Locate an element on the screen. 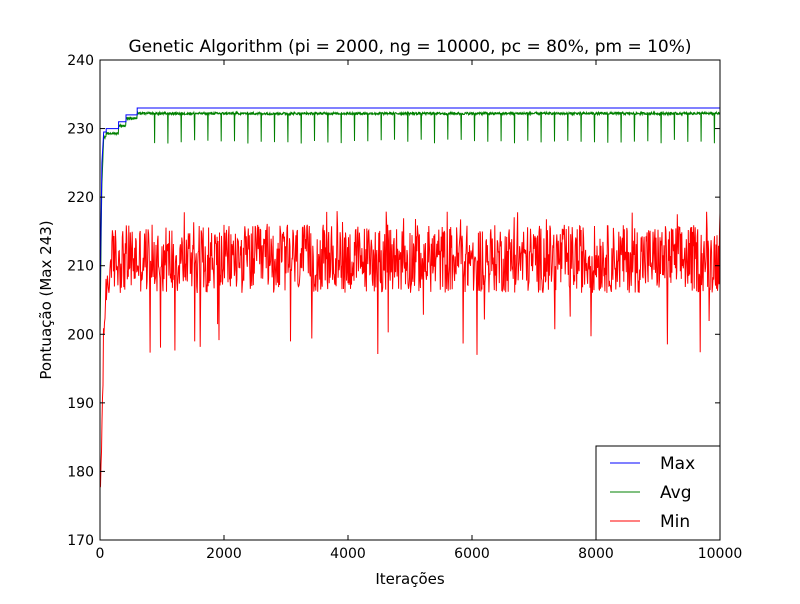  x-tick-label: 0 is located at coordinates (100, 554).